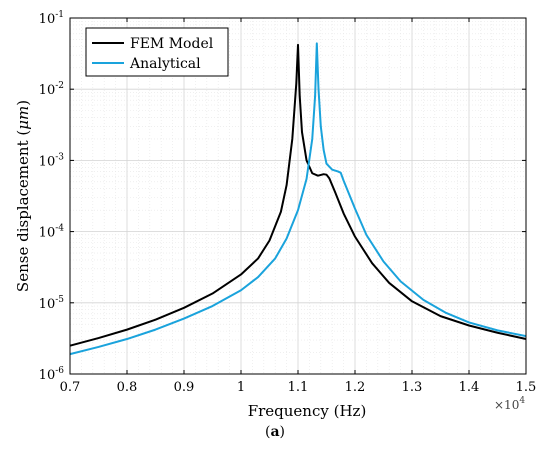  I want to click on figure-caption: (a), so click(275, 432).